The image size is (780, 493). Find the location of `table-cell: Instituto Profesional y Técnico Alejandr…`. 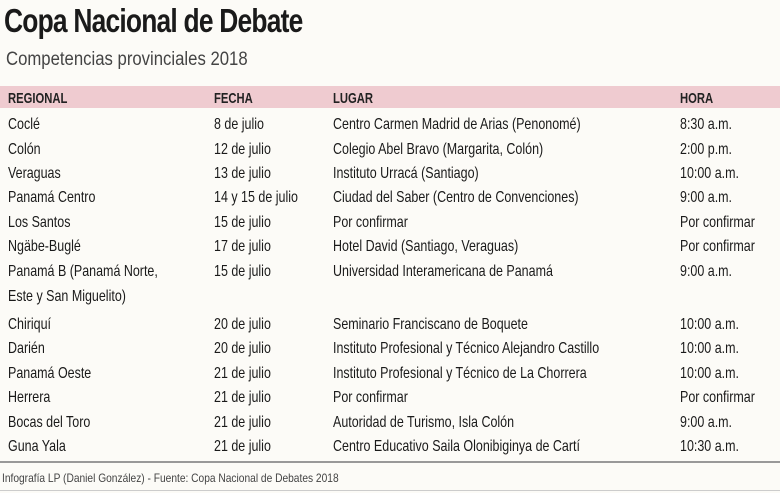

table-cell: Instituto Profesional y Técnico Alejandr… is located at coordinates (466, 348).